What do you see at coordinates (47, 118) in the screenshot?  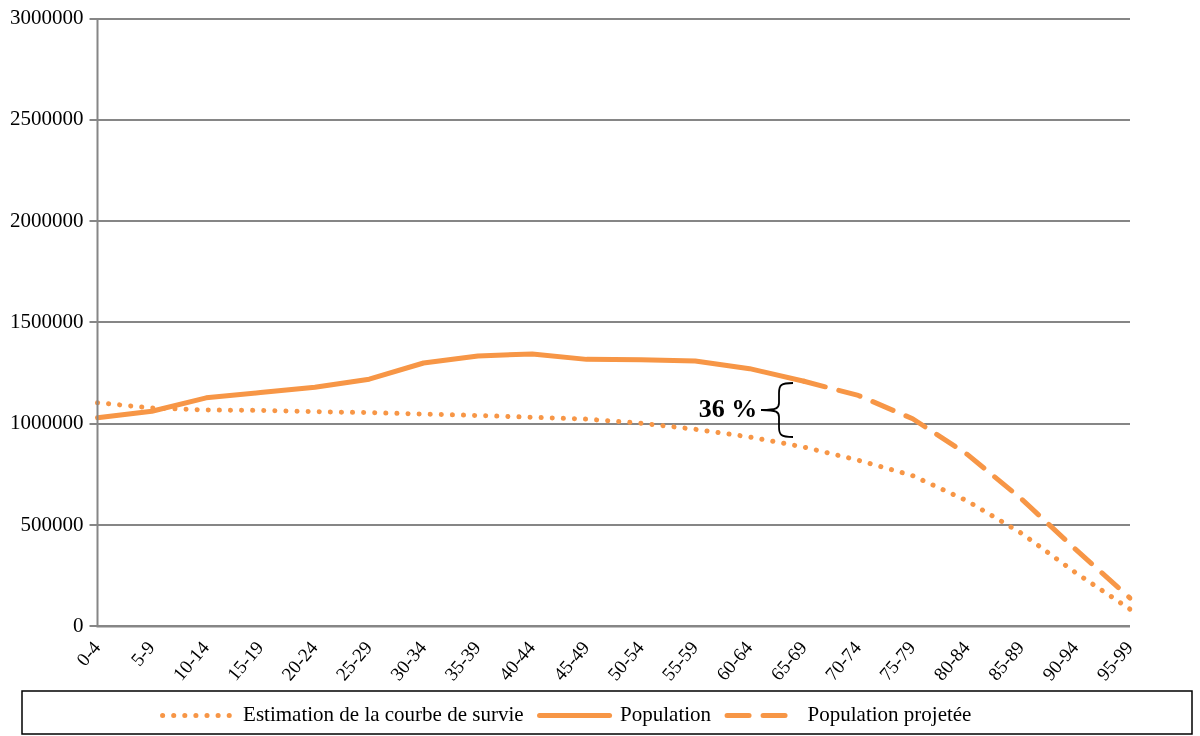 I see `y-tick-label: 2500000` at bounding box center [47, 118].